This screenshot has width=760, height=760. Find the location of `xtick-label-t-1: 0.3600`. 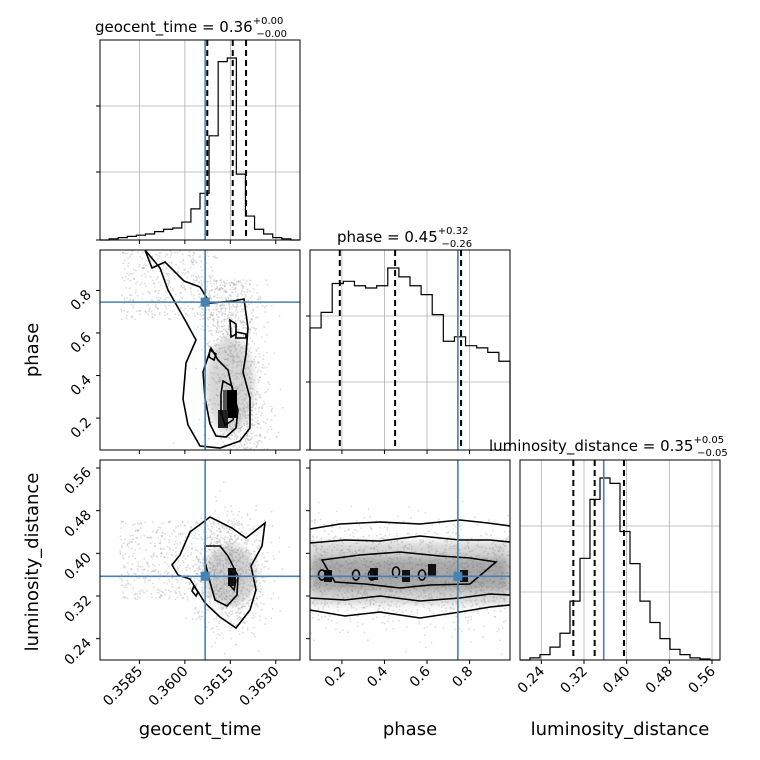

xtick-label-t-1: 0.3600 is located at coordinates (169, 687).